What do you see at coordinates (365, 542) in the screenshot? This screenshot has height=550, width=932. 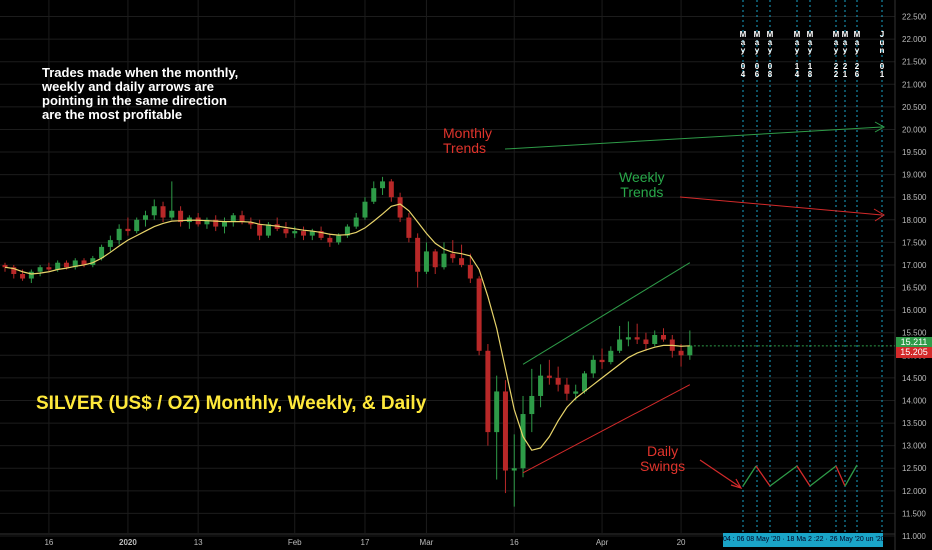 I see `x-tick-label: 17` at bounding box center [365, 542].